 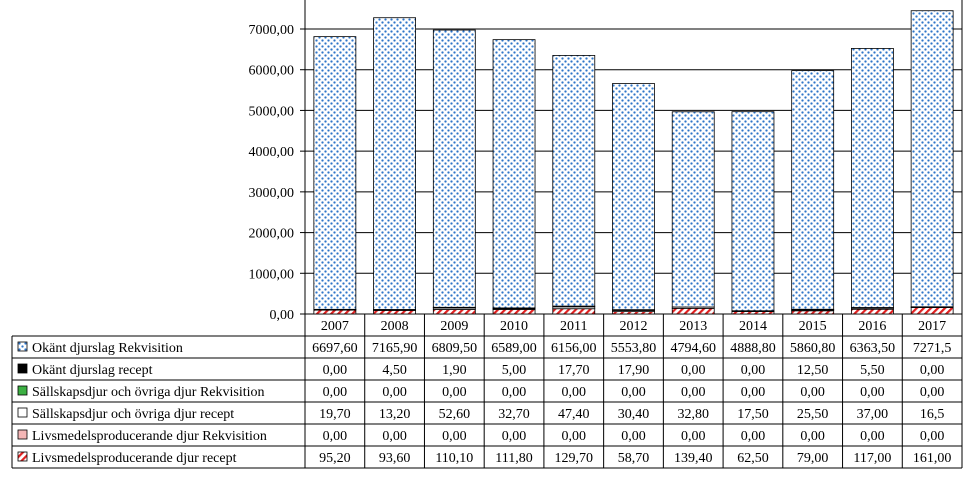 I want to click on x-category-label: 2009, so click(x=454, y=326).